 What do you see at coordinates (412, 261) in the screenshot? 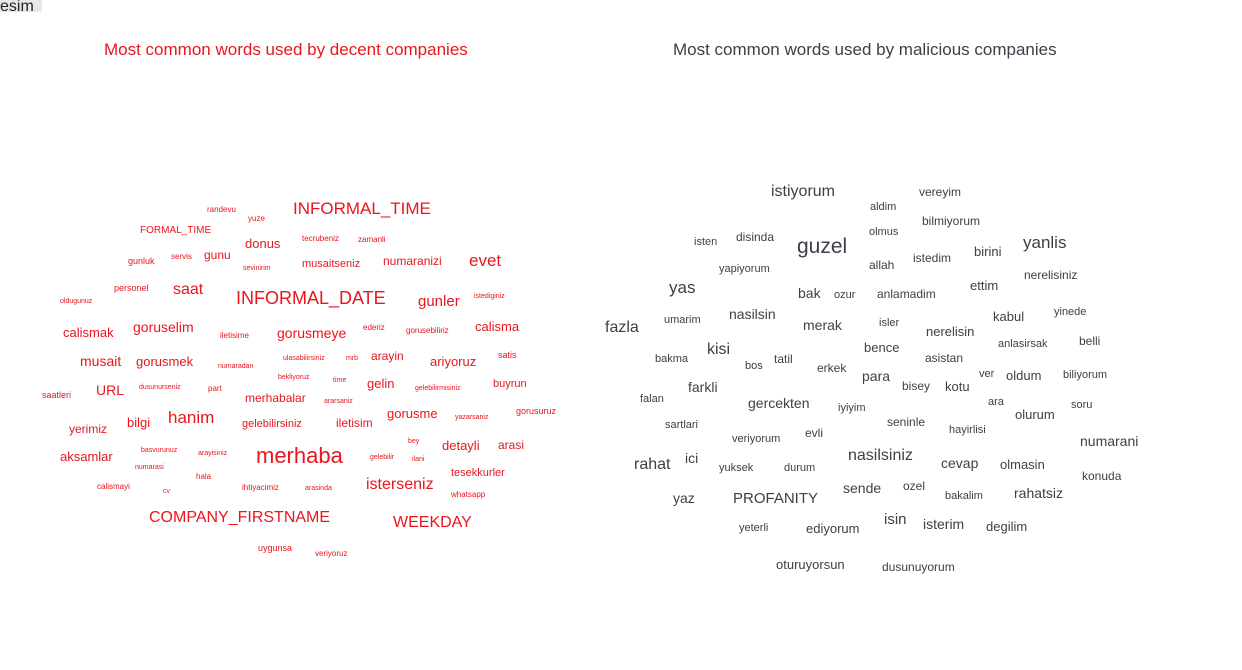
I see `cloud-word-decent: numaranizi` at bounding box center [412, 261].